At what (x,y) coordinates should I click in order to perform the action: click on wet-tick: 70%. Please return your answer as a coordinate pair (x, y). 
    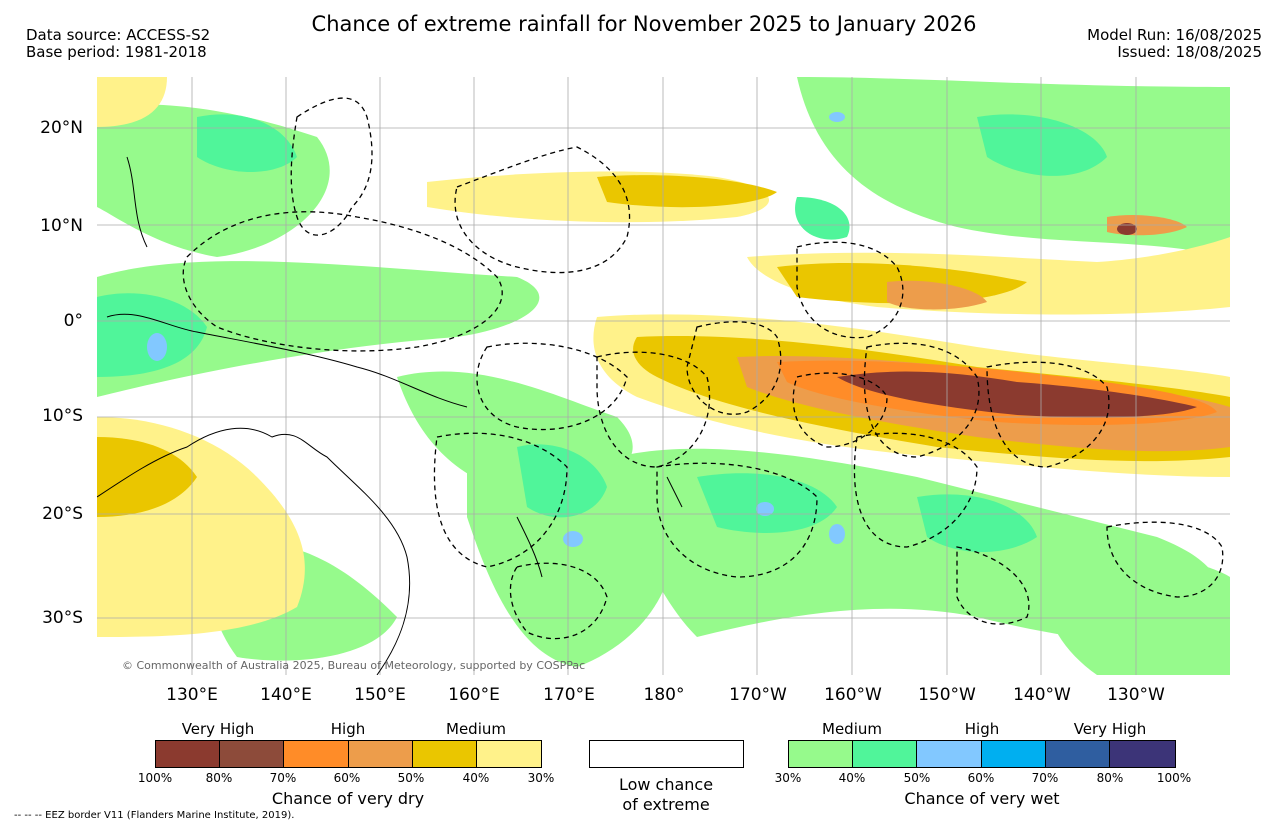
    Looking at the image, I should click on (1045, 778).